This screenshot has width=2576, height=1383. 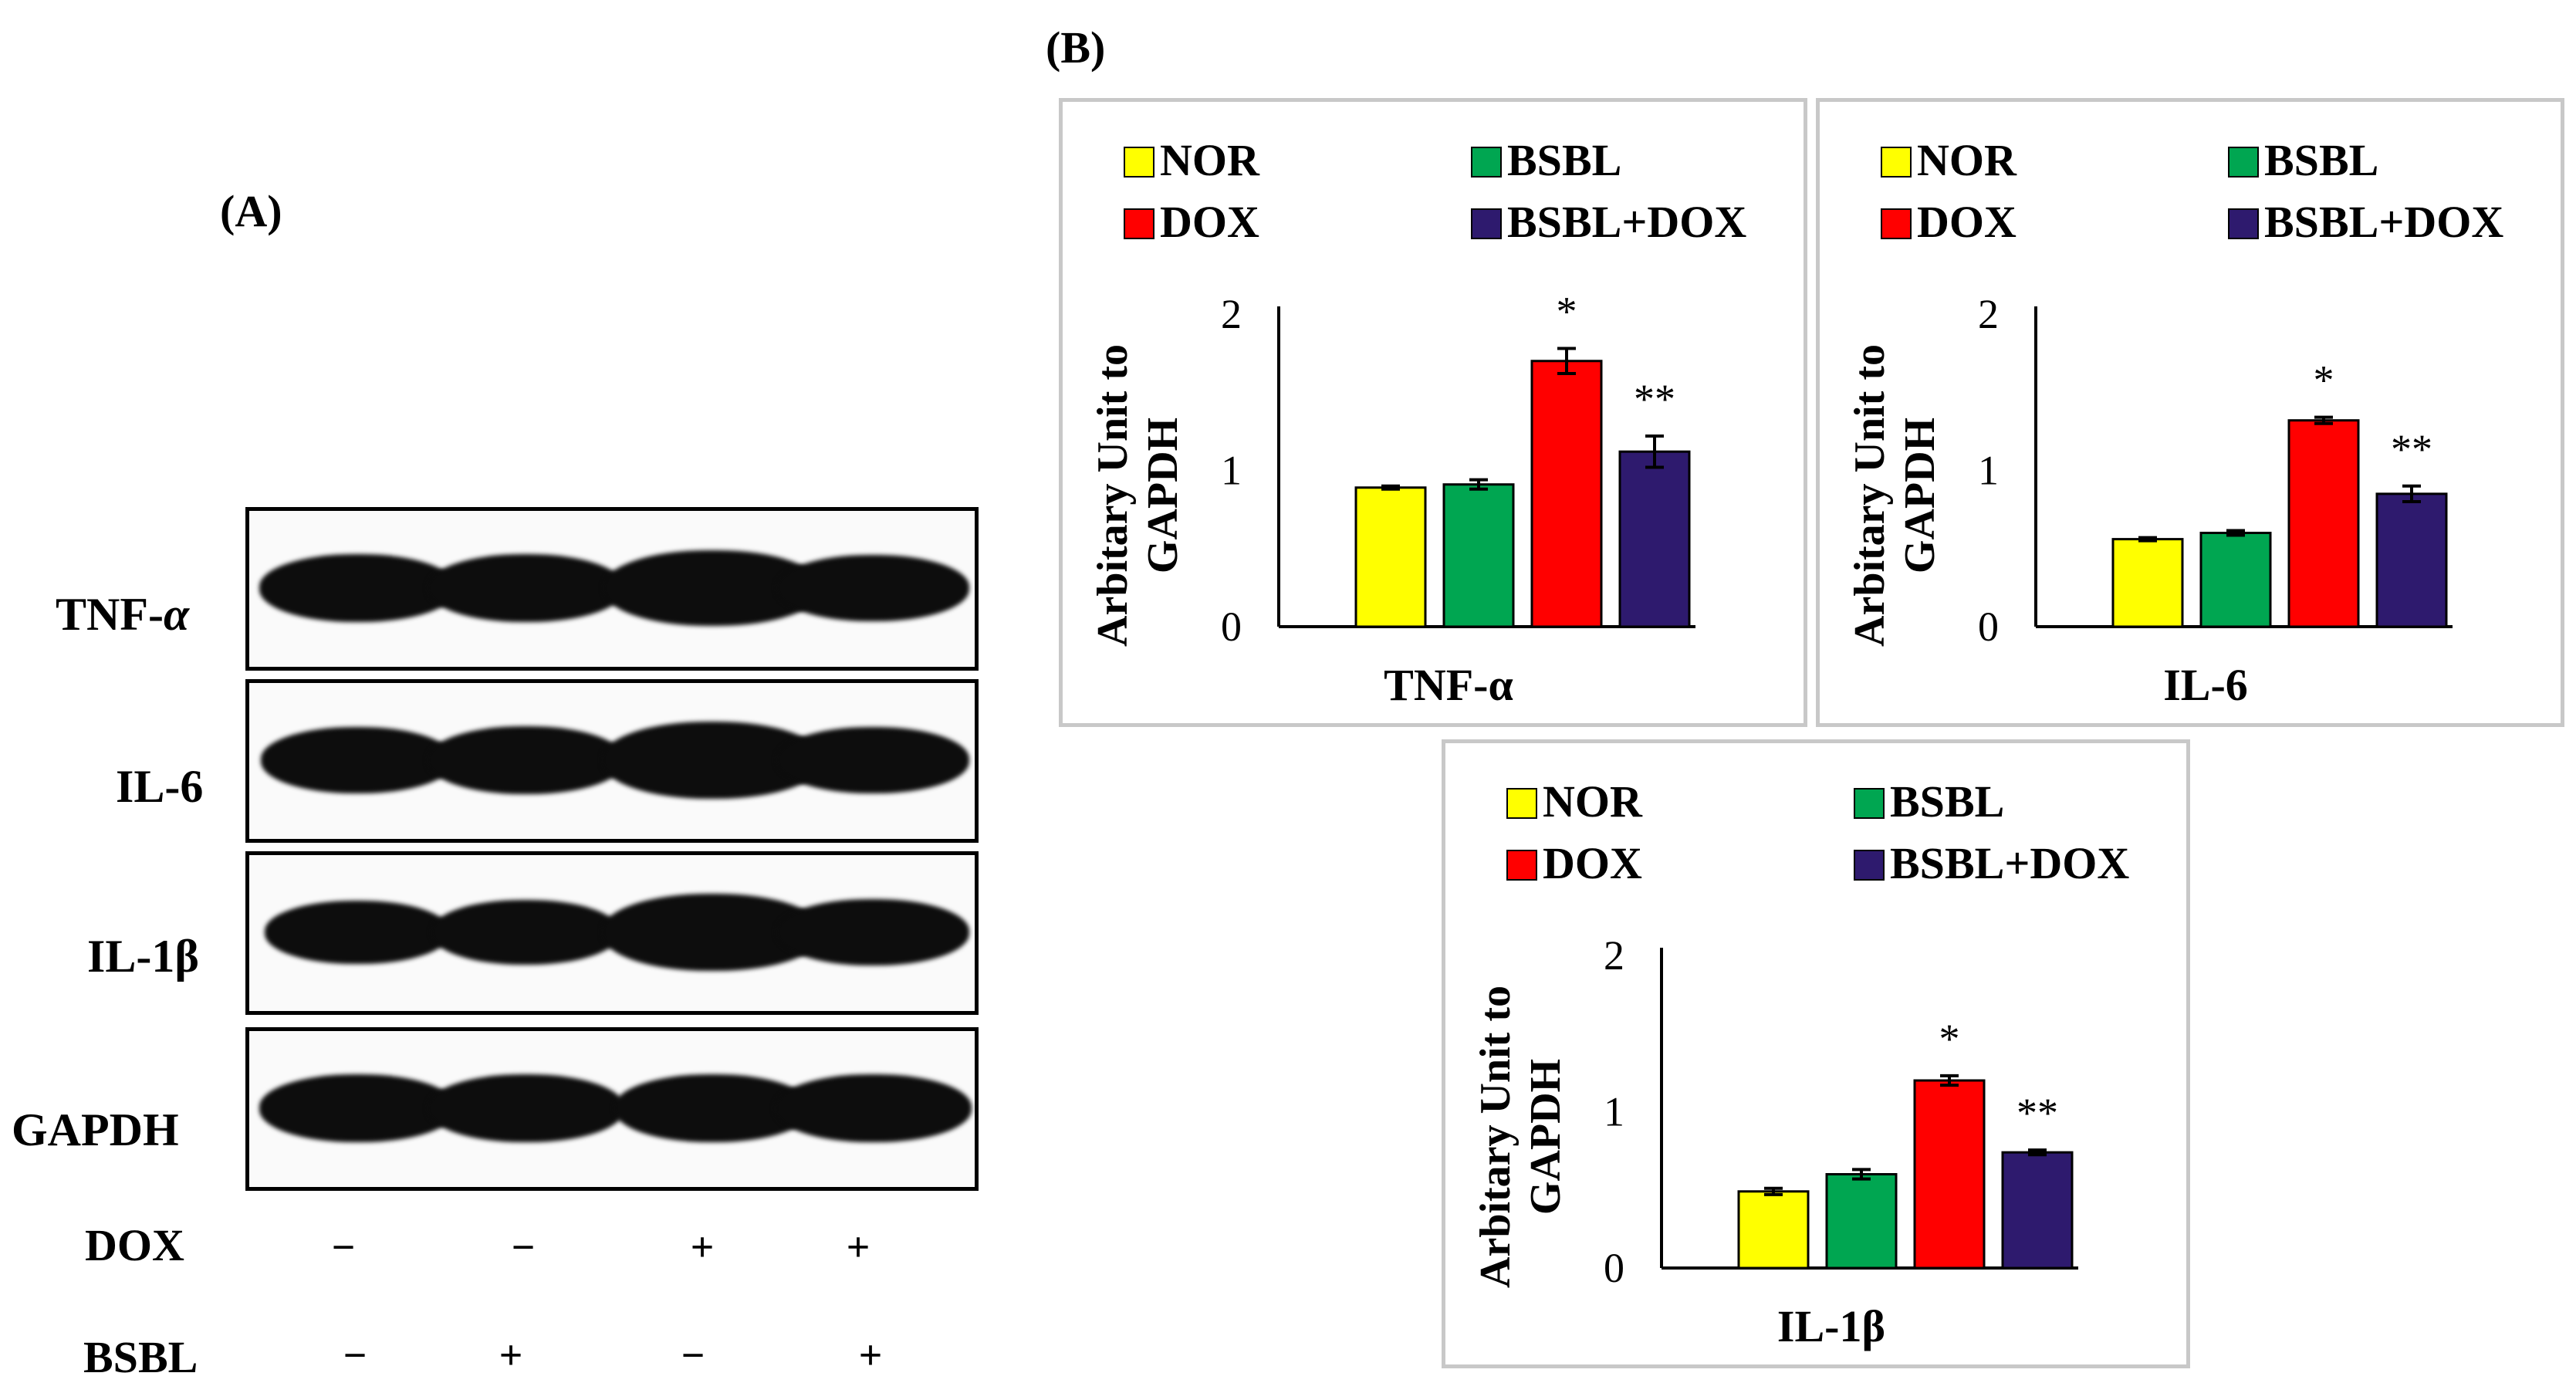 What do you see at coordinates (511, 1355) in the screenshot?
I see `bsbl-sign-lane-2: +` at bounding box center [511, 1355].